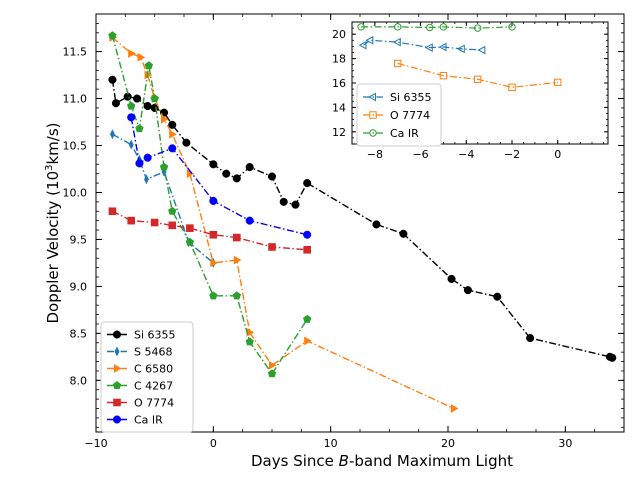 Image resolution: width=640 pixels, height=480 pixels. What do you see at coordinates (410, 115) in the screenshot?
I see `inset-legend-label: O 7774` at bounding box center [410, 115].